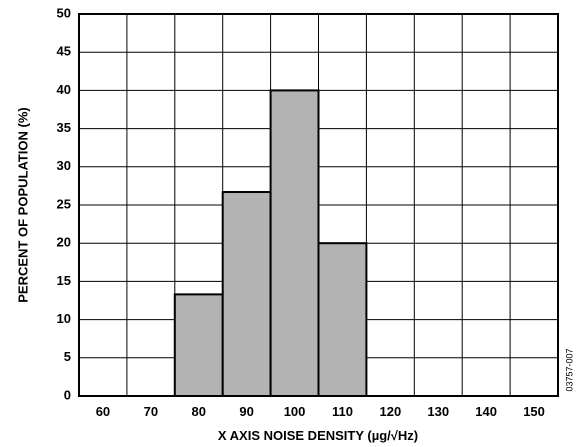 This screenshot has height=447, width=577. Describe the element at coordinates (67, 356) in the screenshot. I see `y-tick-label: 5` at that location.